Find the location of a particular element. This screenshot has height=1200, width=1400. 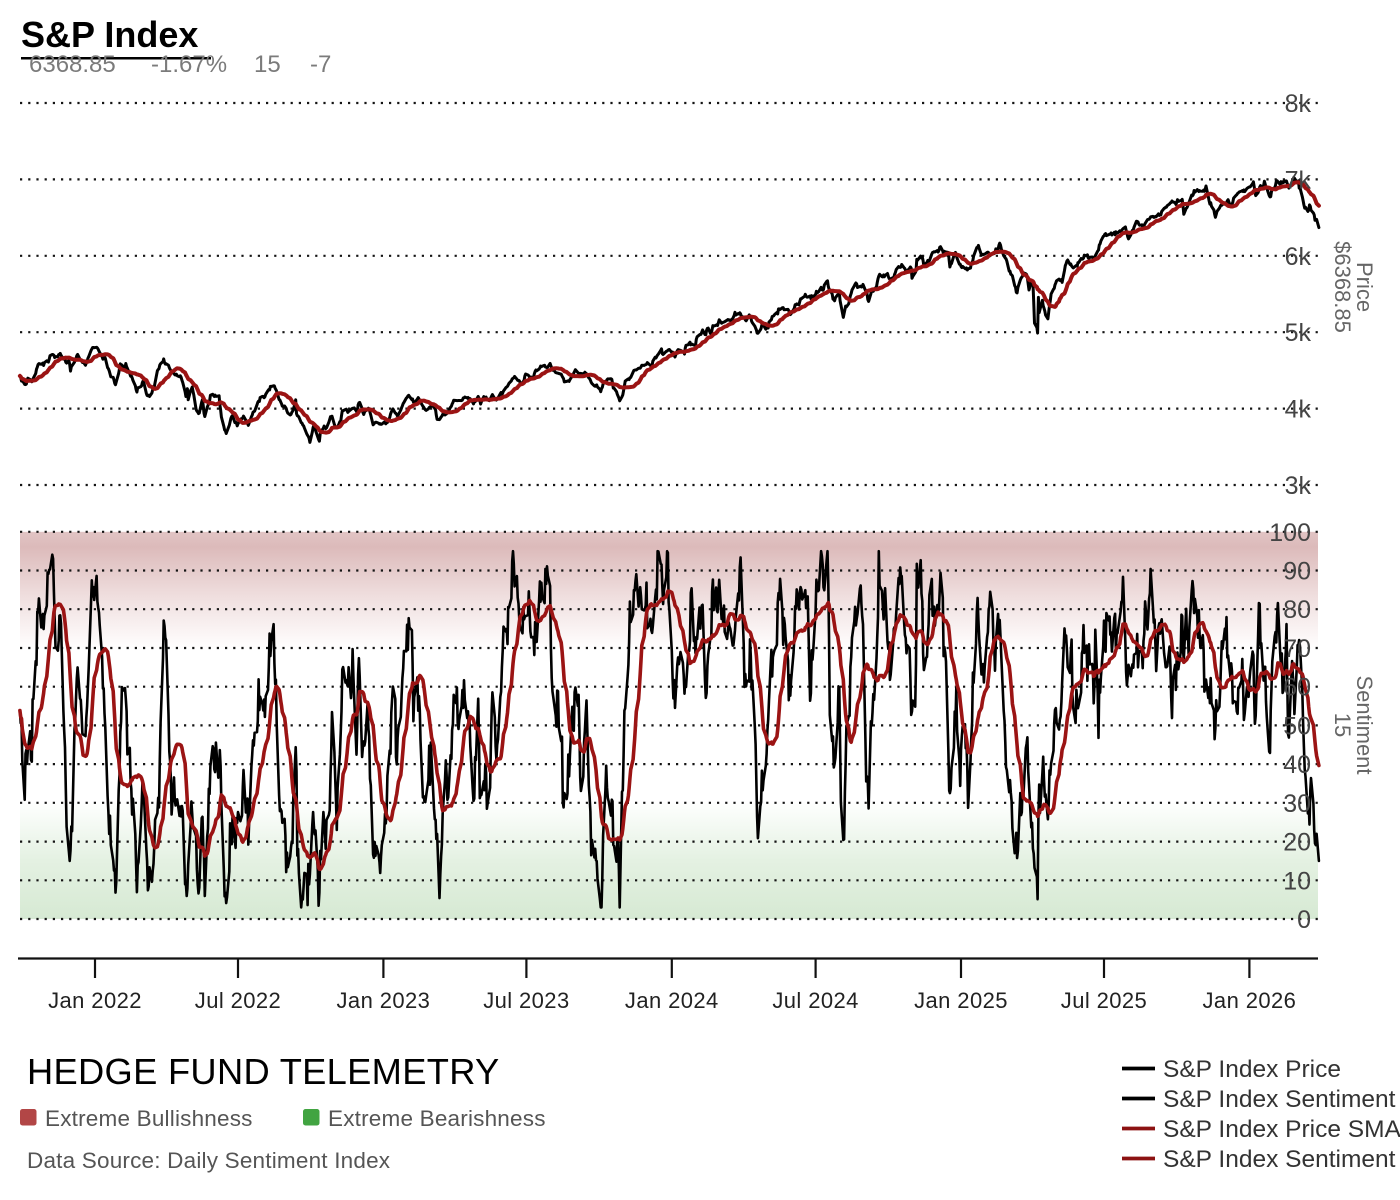

svg-text: S&P Index Sentiment is located at coordinates (1279, 1099).